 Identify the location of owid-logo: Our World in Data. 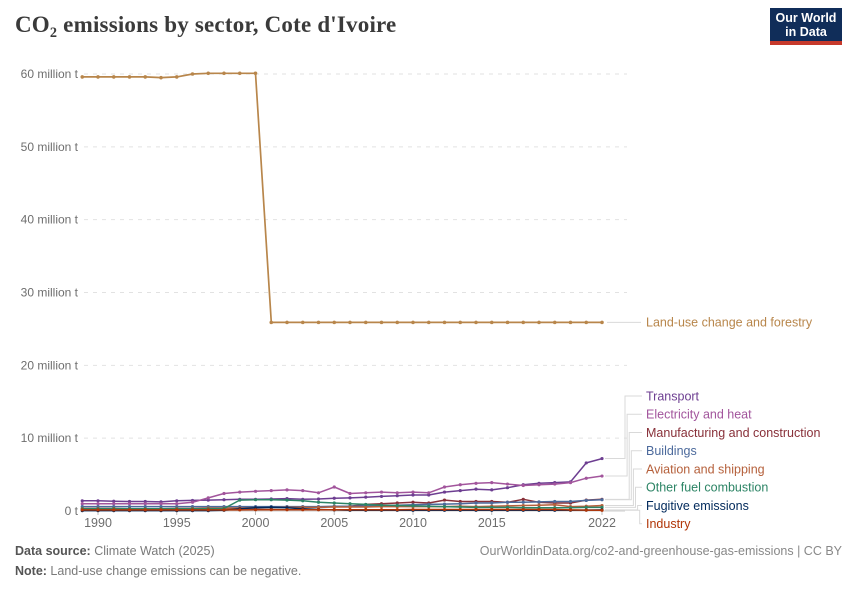
(806, 26).